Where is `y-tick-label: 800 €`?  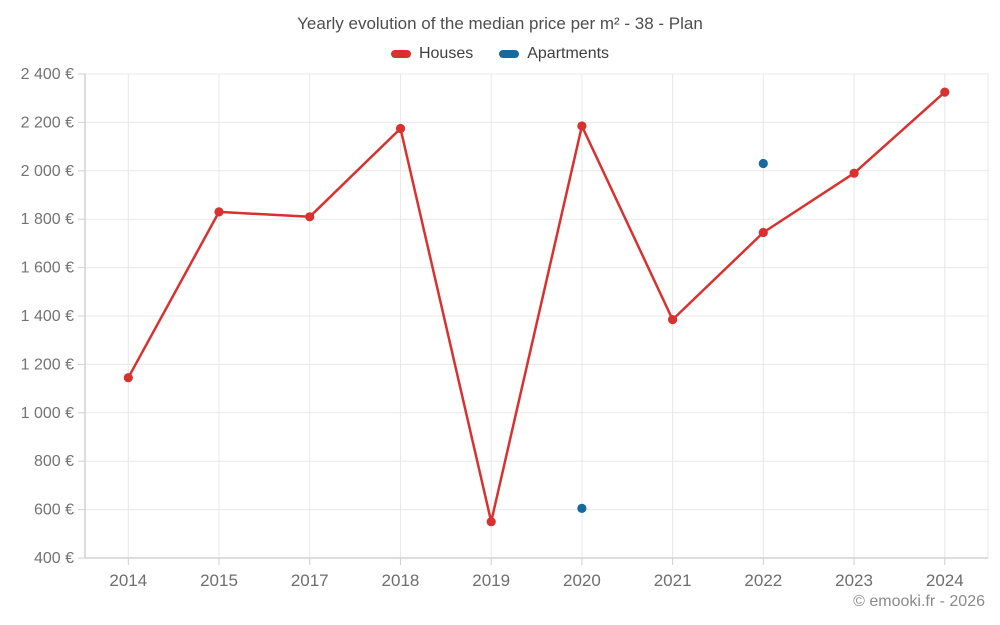 y-tick-label: 800 € is located at coordinates (54, 461).